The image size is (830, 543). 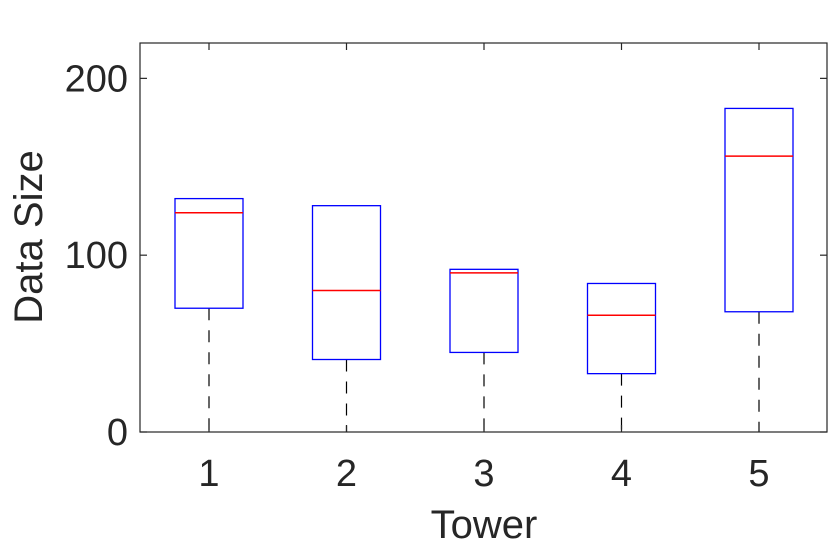 I want to click on x-tick-label: 1, so click(x=208, y=474).